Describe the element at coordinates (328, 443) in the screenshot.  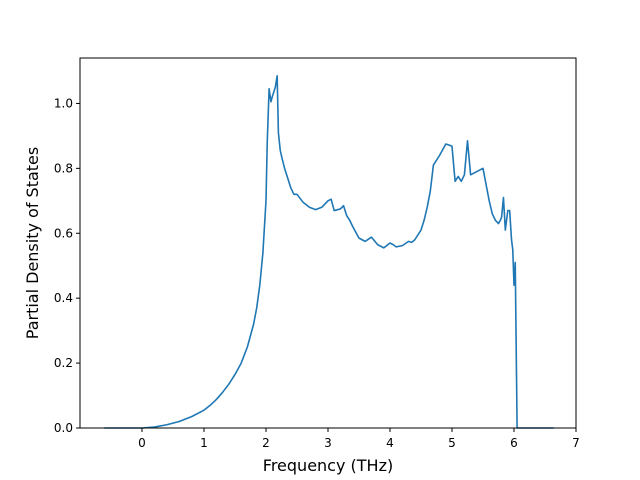
I see `x-tick-label: 3` at that location.